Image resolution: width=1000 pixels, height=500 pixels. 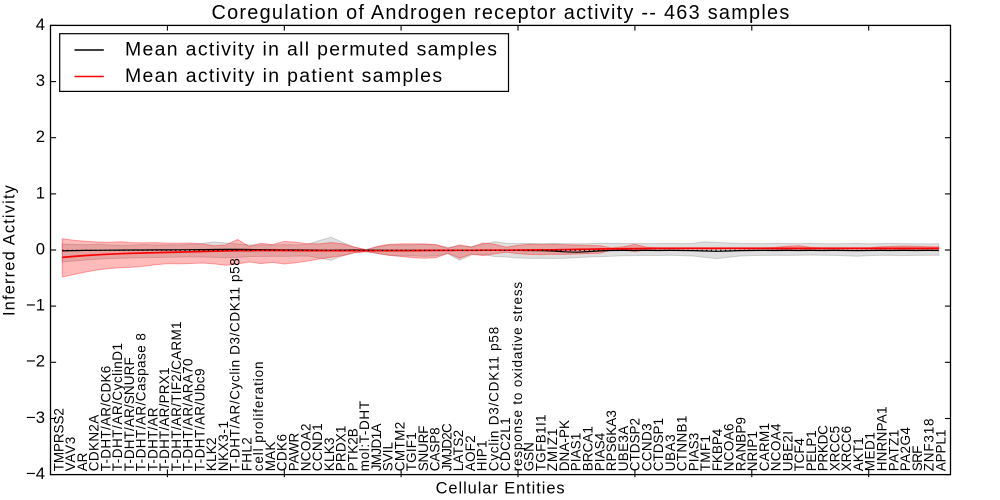 What do you see at coordinates (576, 452) in the screenshot?
I see `svg-text: PIAS1` at bounding box center [576, 452].